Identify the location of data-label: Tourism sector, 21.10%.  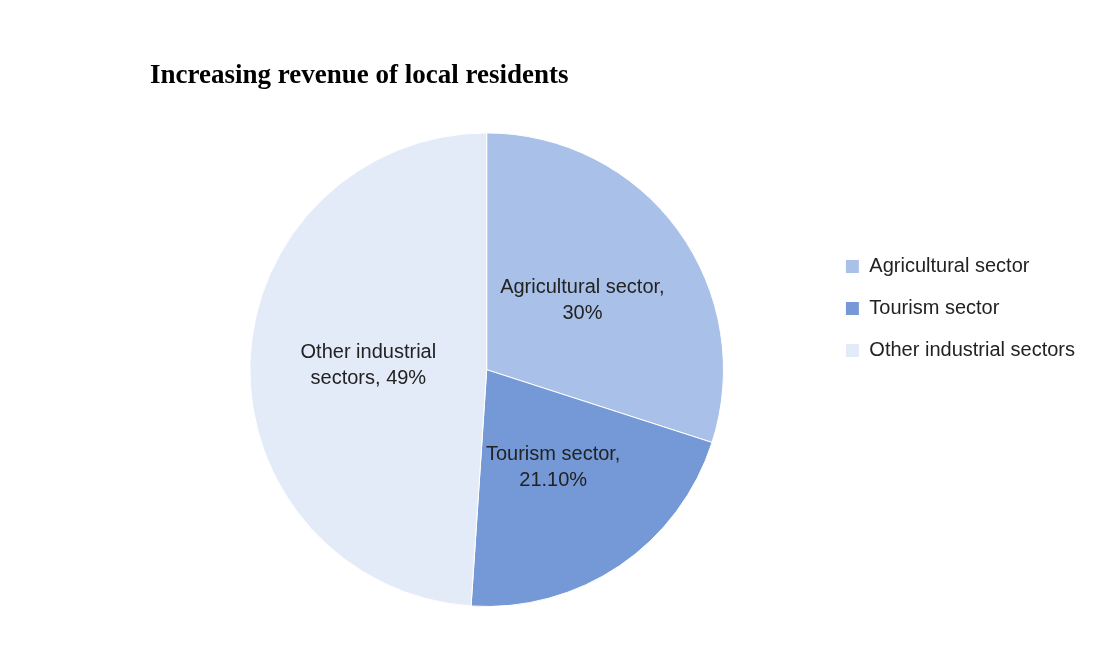
(553, 466).